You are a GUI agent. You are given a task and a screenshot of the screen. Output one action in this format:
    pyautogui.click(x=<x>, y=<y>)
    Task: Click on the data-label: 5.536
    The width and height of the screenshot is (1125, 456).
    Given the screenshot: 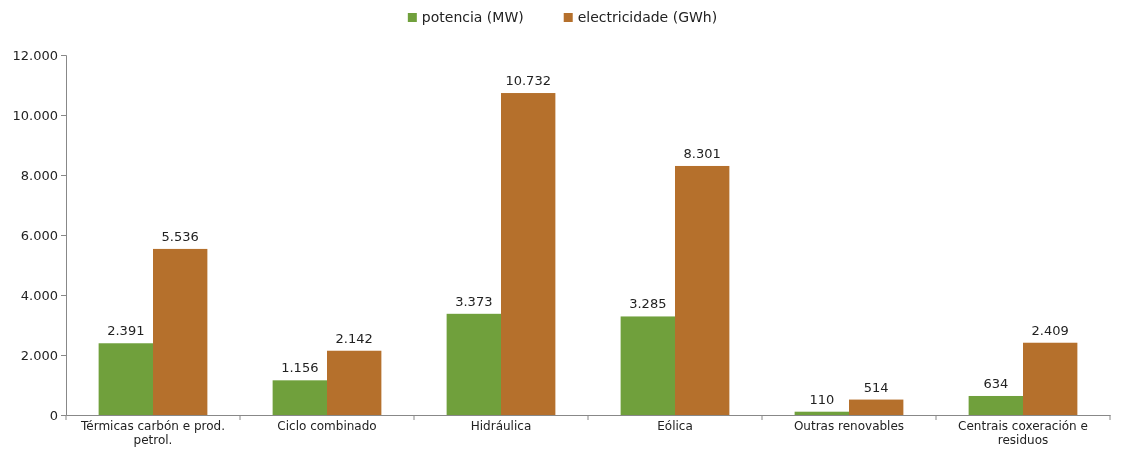 What is the action you would take?
    pyautogui.click(x=180, y=236)
    